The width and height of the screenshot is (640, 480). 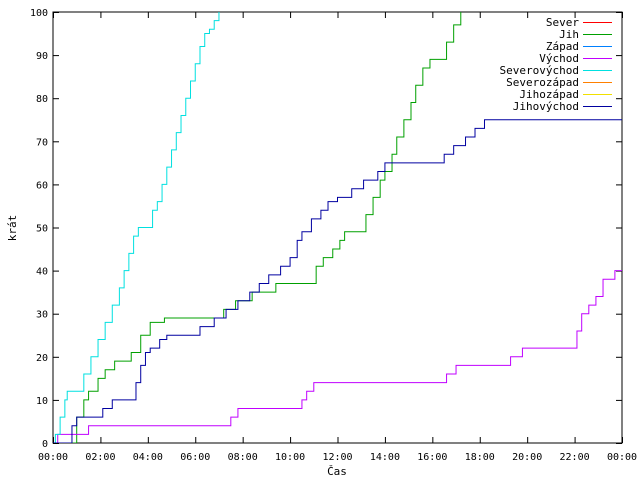 I want to click on legend-label: Západ, so click(x=562, y=46).